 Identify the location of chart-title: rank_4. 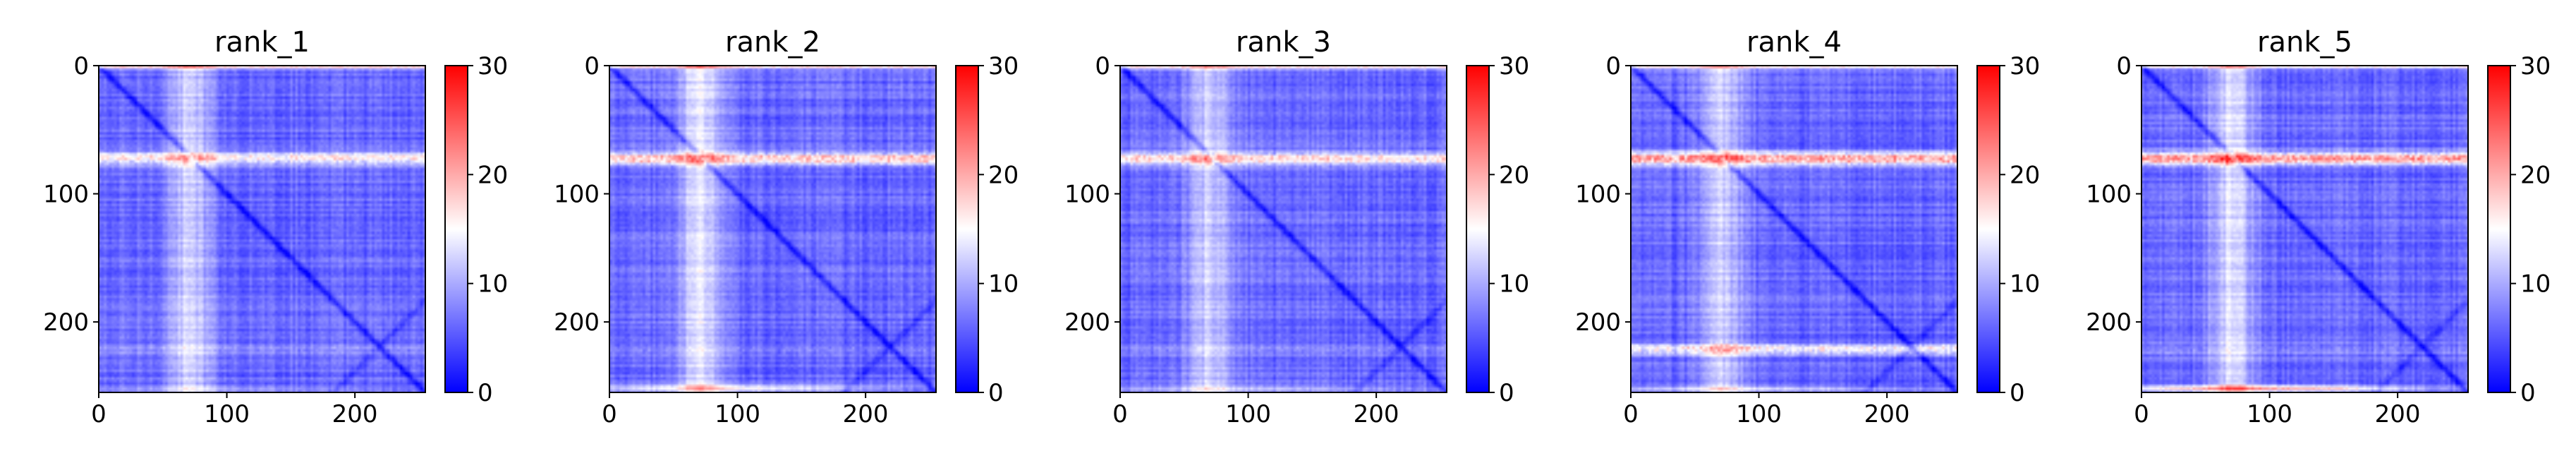
(1794, 42).